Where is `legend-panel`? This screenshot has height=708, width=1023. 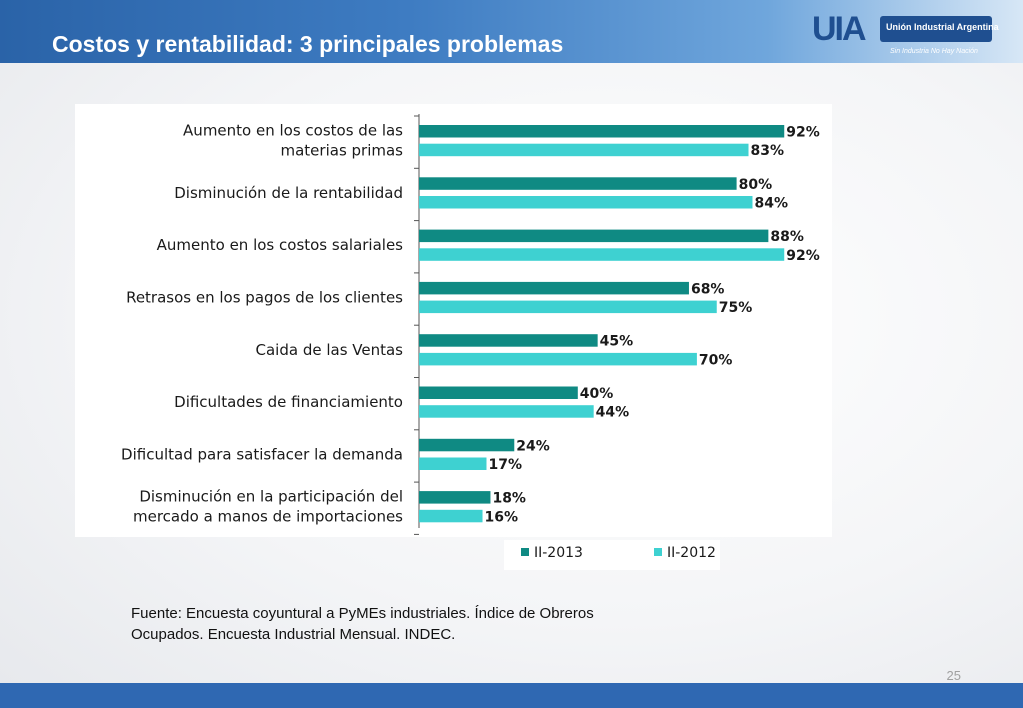 legend-panel is located at coordinates (612, 555).